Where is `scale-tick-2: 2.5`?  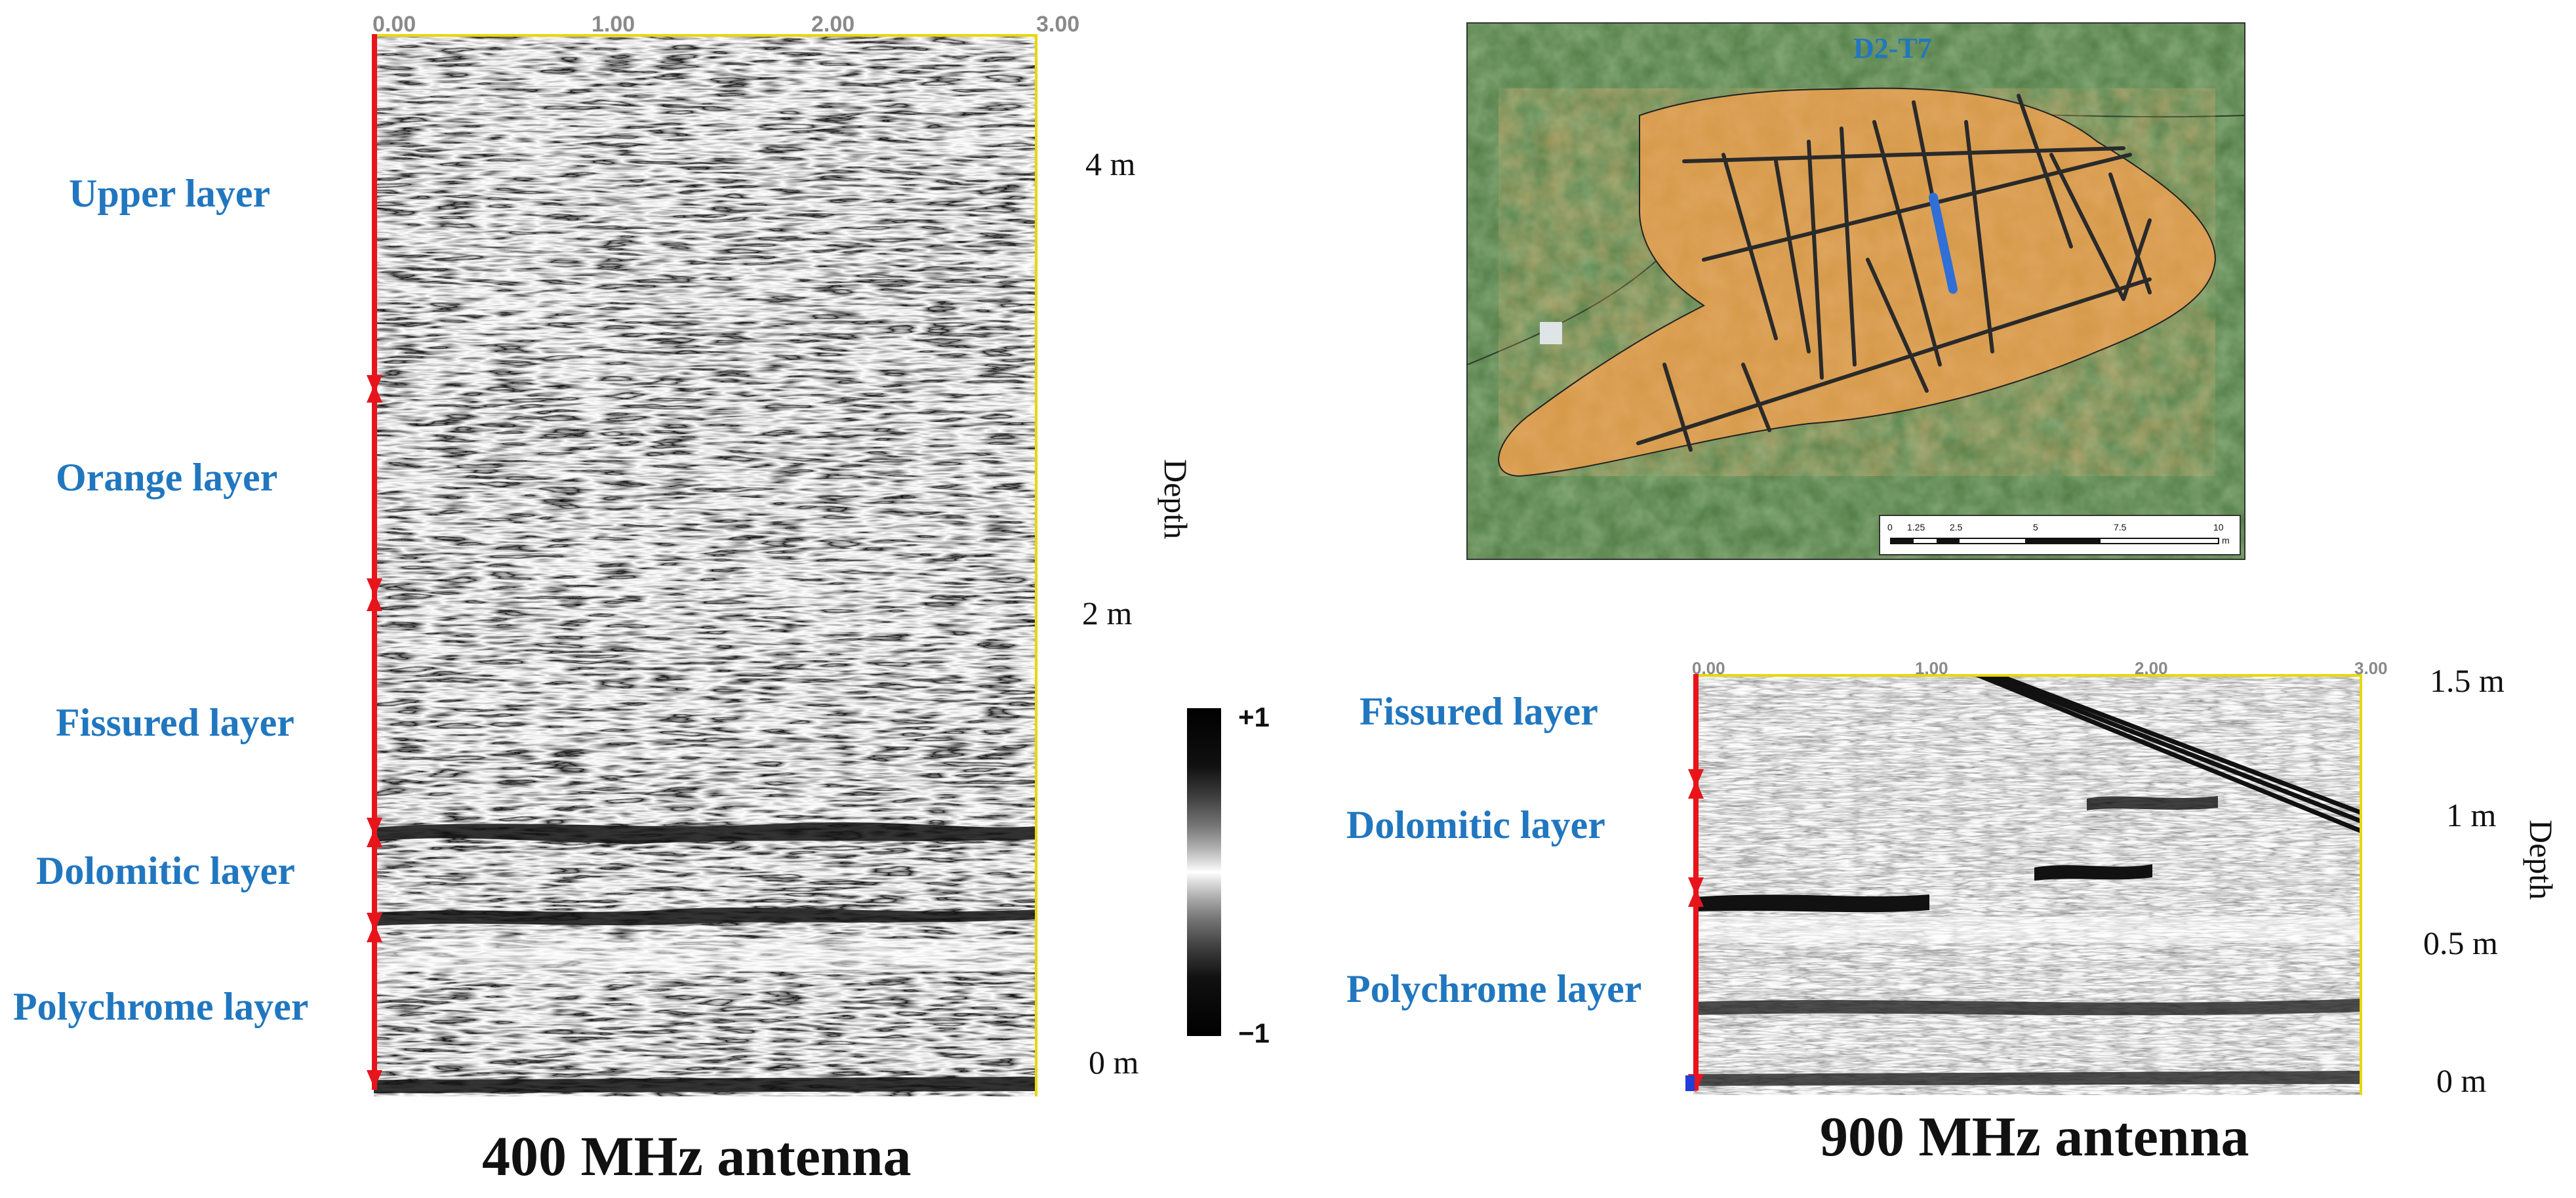 scale-tick-2: 2.5 is located at coordinates (1956, 527).